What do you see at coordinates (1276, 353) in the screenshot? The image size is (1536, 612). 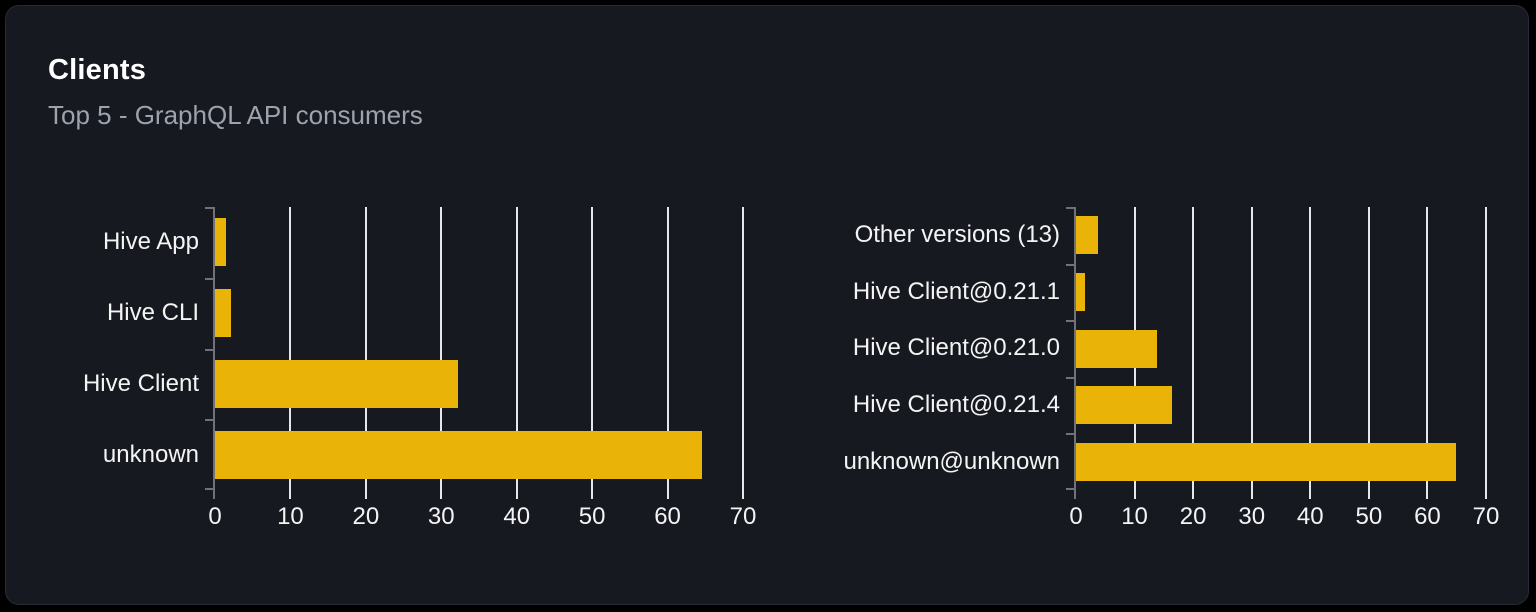 I see `plot-area` at bounding box center [1276, 353].